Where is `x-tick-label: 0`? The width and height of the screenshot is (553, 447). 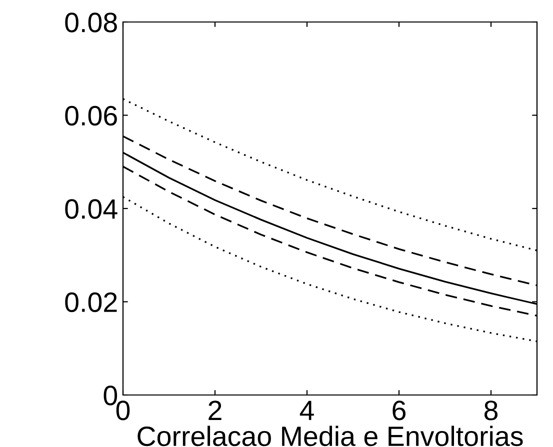 x-tick-label: 0 is located at coordinates (123, 410).